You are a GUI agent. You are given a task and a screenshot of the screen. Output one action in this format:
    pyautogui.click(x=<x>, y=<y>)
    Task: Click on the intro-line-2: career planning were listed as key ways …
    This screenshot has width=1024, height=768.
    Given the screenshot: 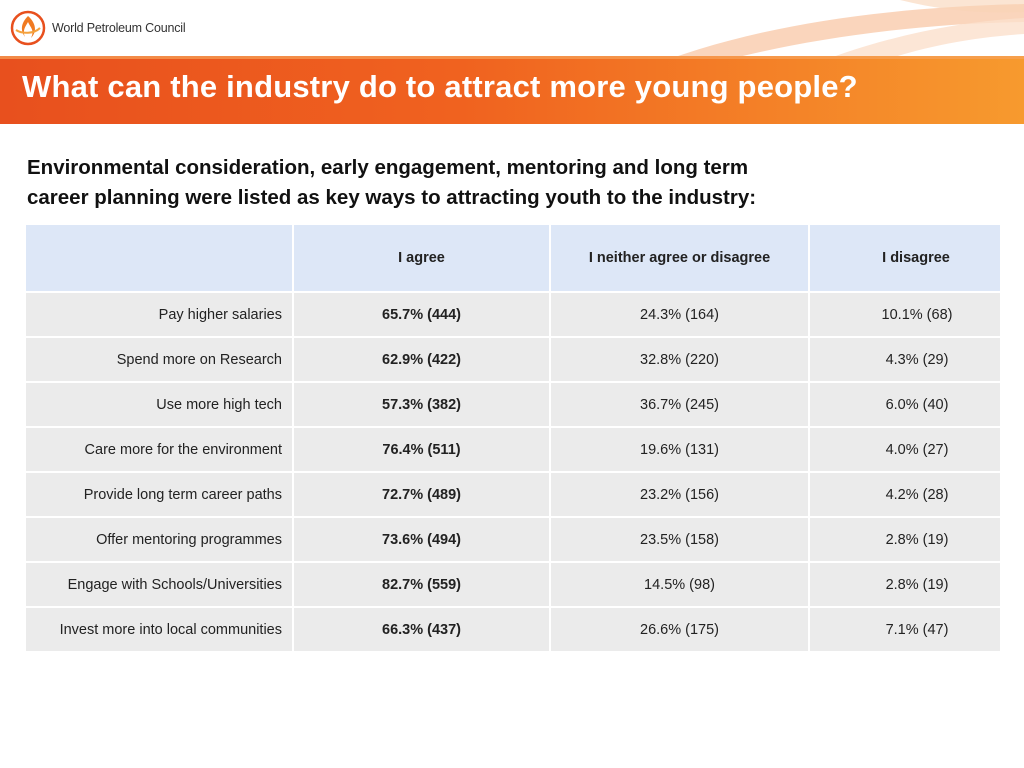 What is the action you would take?
    pyautogui.click(x=392, y=197)
    